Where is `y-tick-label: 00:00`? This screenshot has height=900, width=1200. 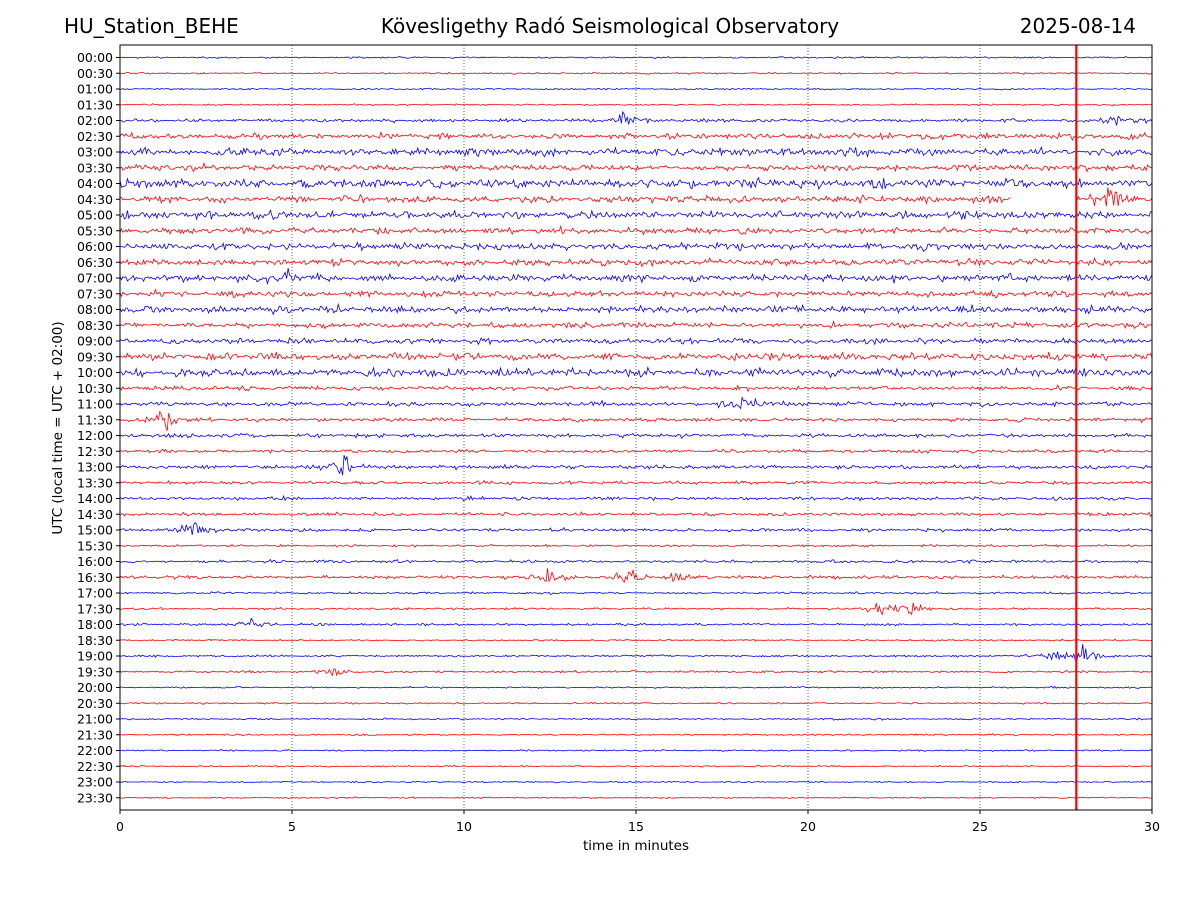
y-tick-label: 00:00 is located at coordinates (95, 57).